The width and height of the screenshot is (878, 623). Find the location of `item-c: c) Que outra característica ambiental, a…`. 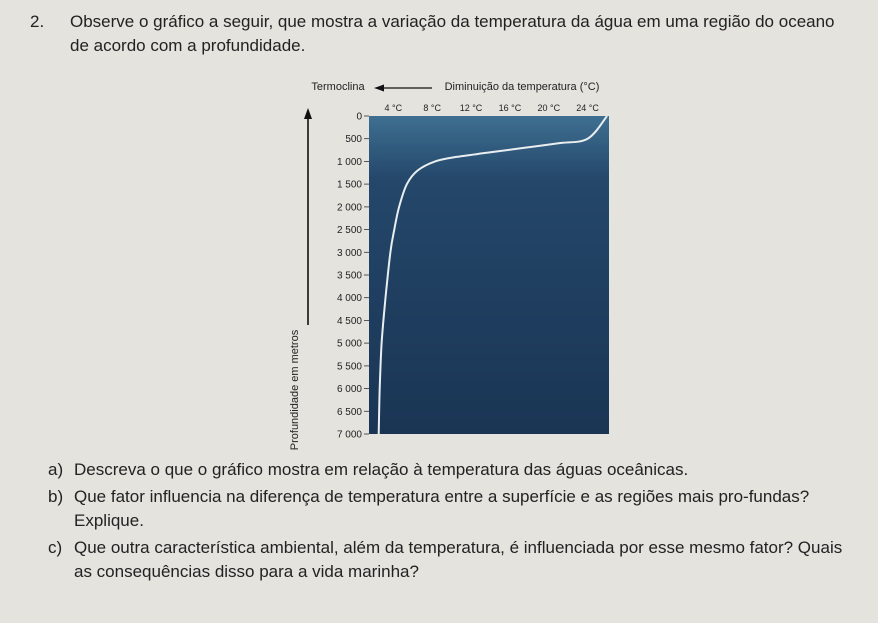

item-c: c) Que outra característica ambiental, a… is located at coordinates (453, 560).